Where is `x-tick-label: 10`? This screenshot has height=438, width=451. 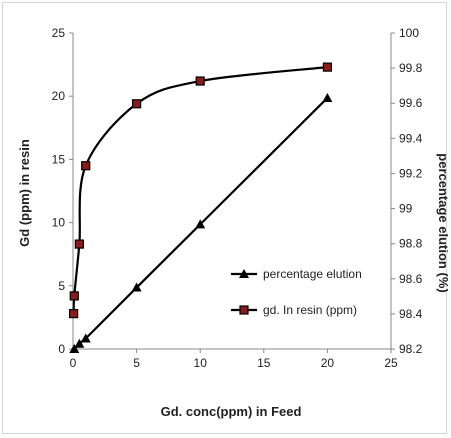
x-tick-label: 10 is located at coordinates (201, 363).